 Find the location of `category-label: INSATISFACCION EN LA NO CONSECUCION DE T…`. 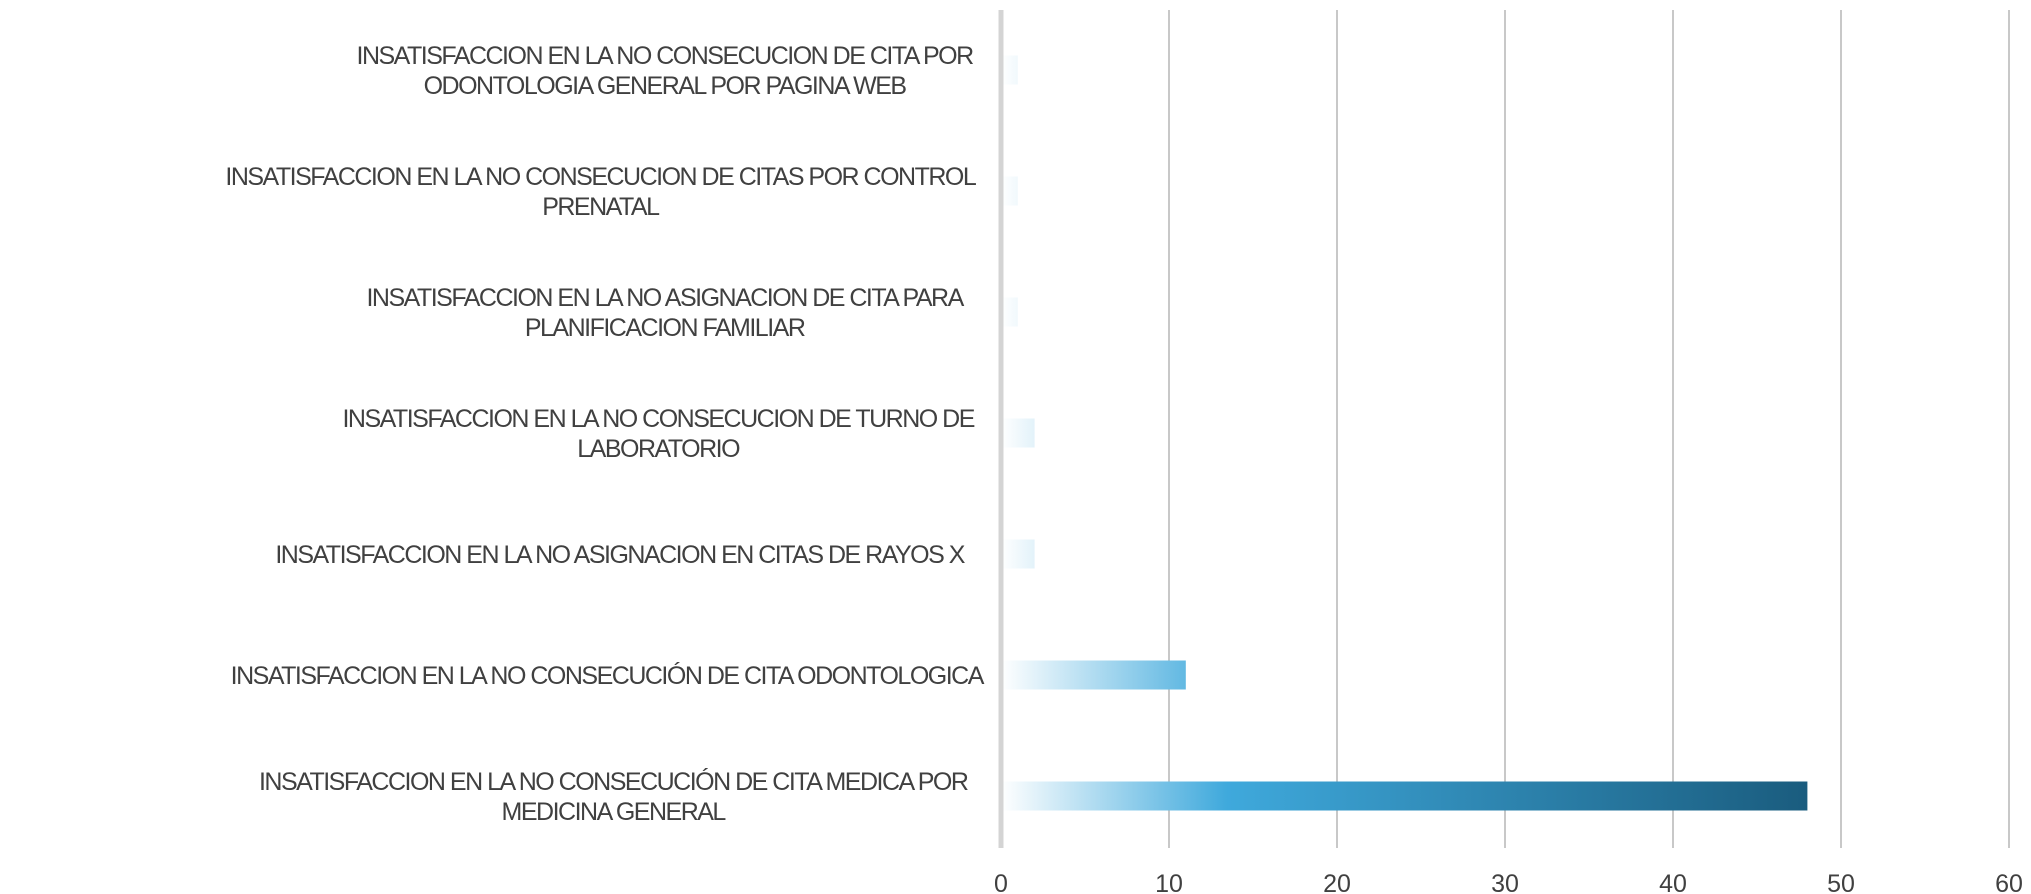

category-label: INSATISFACCION EN LA NO CONSECUCION DE T… is located at coordinates (658, 434).